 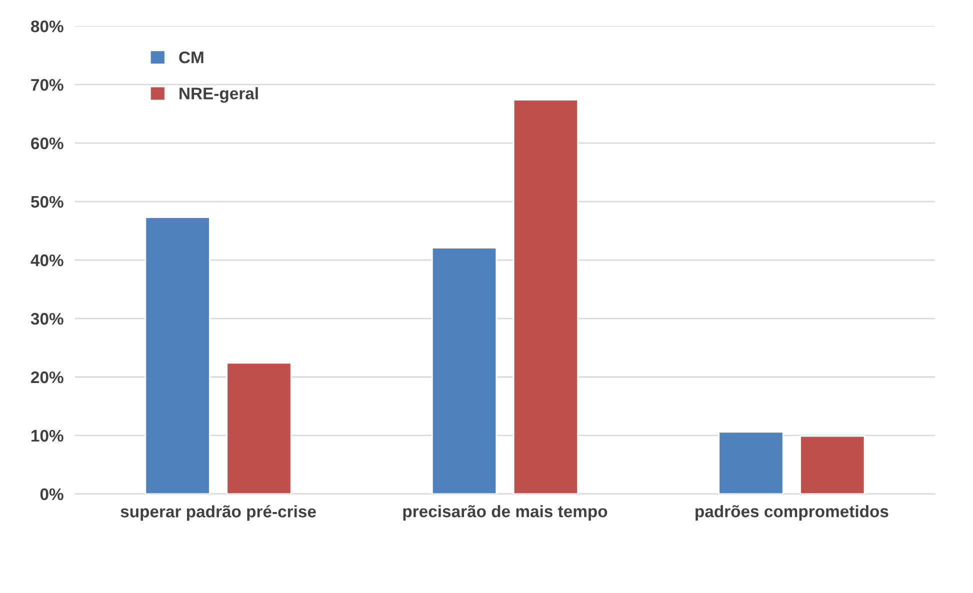 What do you see at coordinates (47, 377) in the screenshot?
I see `y-tick-label: 20%` at bounding box center [47, 377].